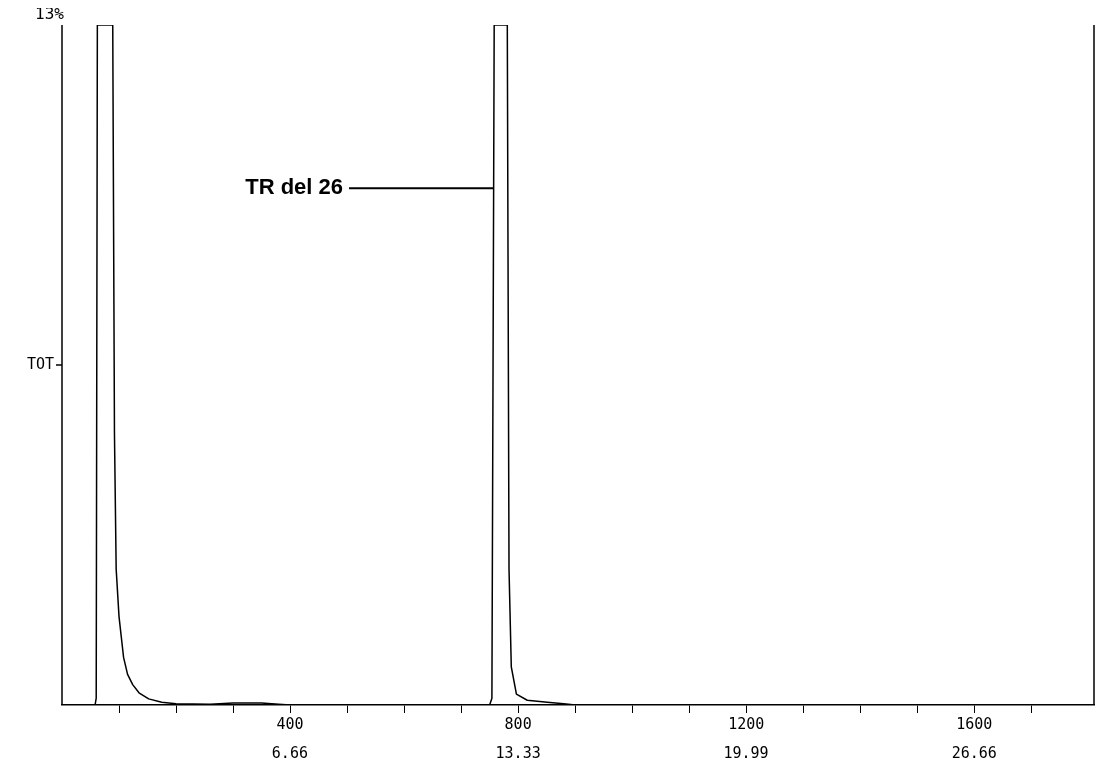  I want to click on annotation: TR del 26, so click(294, 187).